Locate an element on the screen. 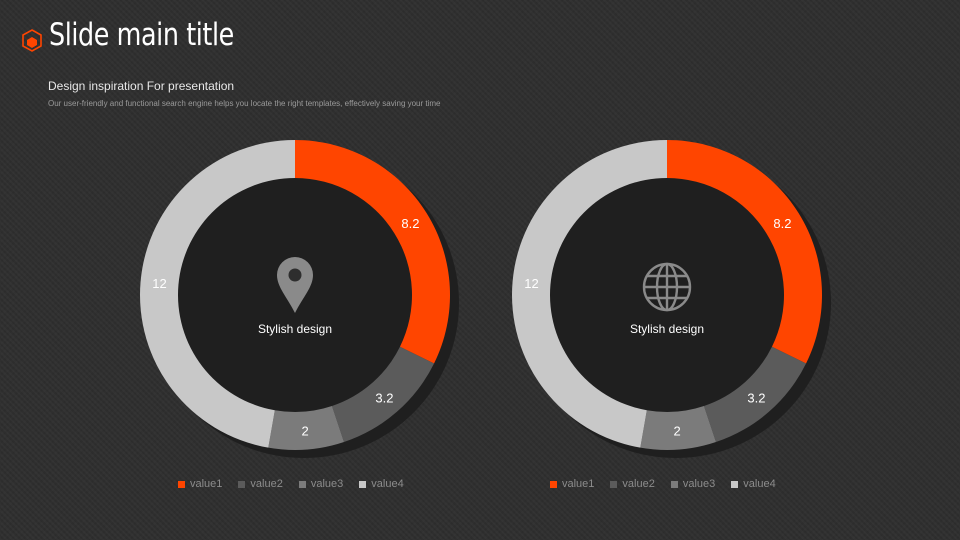 The height and width of the screenshot is (540, 960). slide-title: Slide main title is located at coordinates (141, 35).